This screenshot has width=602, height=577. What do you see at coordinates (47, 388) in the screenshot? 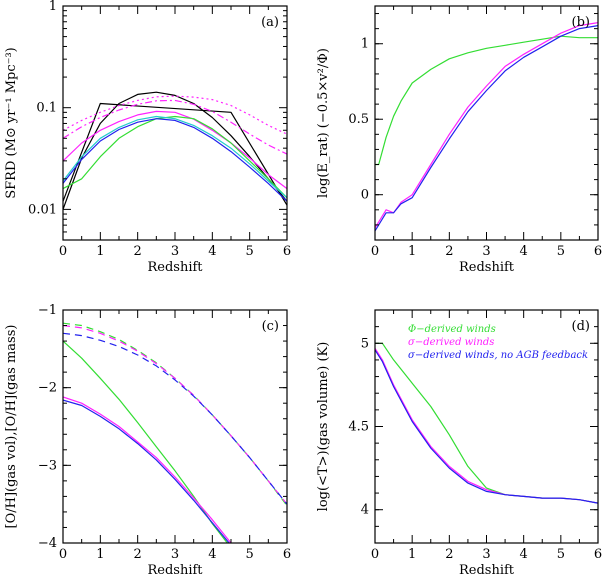
I see `y-tick-label: −2` at bounding box center [47, 388].